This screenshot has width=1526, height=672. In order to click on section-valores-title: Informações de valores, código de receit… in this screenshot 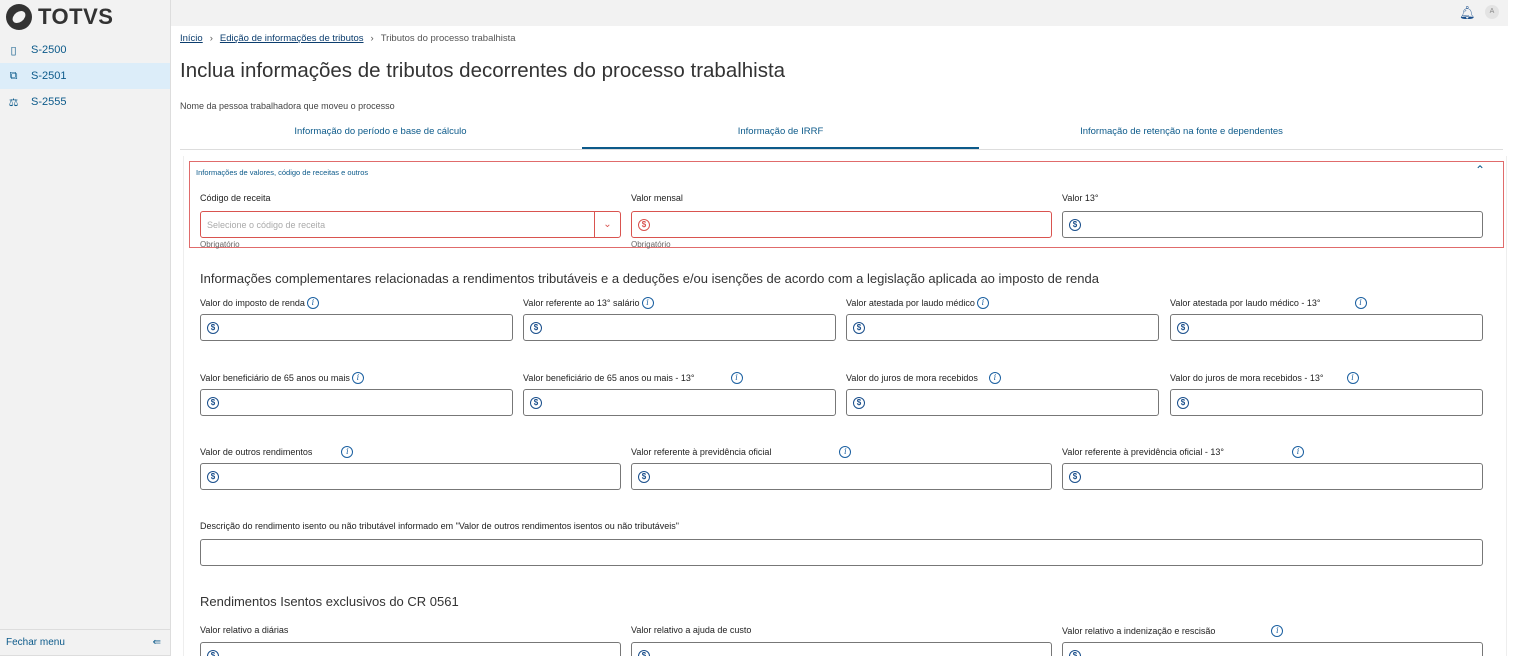, I will do `click(282, 172)`.